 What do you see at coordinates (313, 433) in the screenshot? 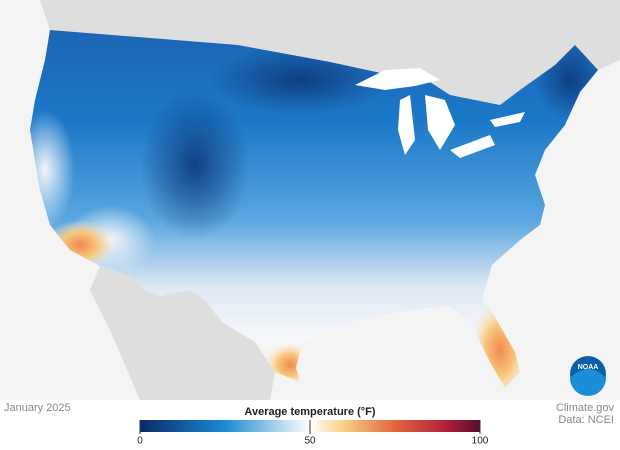
I see `scale-ticks: 0 50 100` at bounding box center [313, 433].